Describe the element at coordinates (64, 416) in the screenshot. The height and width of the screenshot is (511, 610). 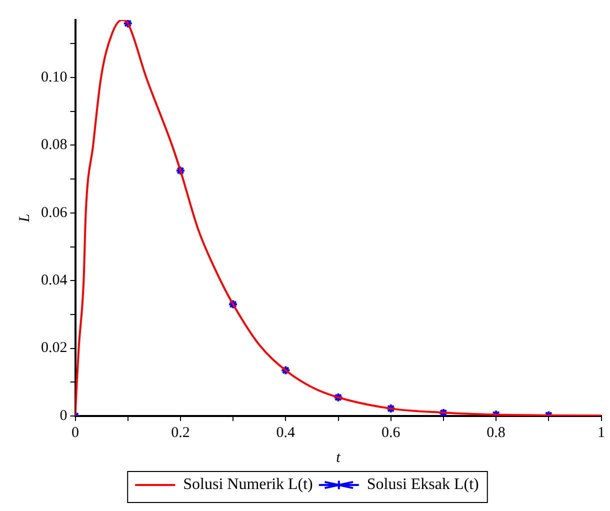
I see `y-tick-label: 0` at that location.